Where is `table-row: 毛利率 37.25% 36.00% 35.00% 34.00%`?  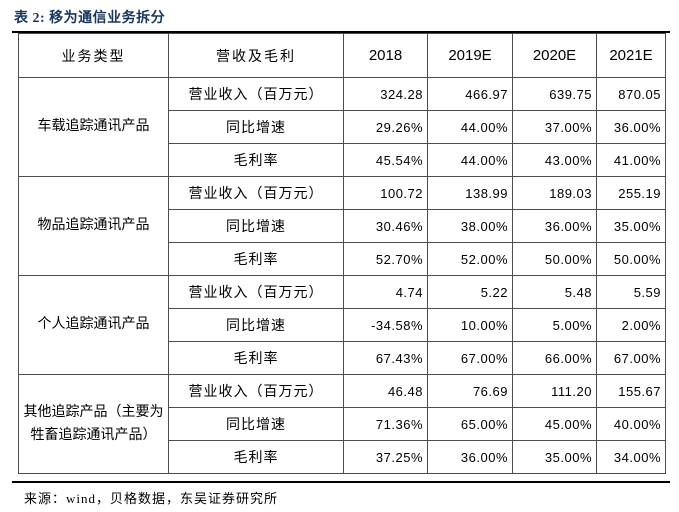 table-row: 毛利率 37.25% 36.00% 35.00% 34.00% is located at coordinates (342, 457).